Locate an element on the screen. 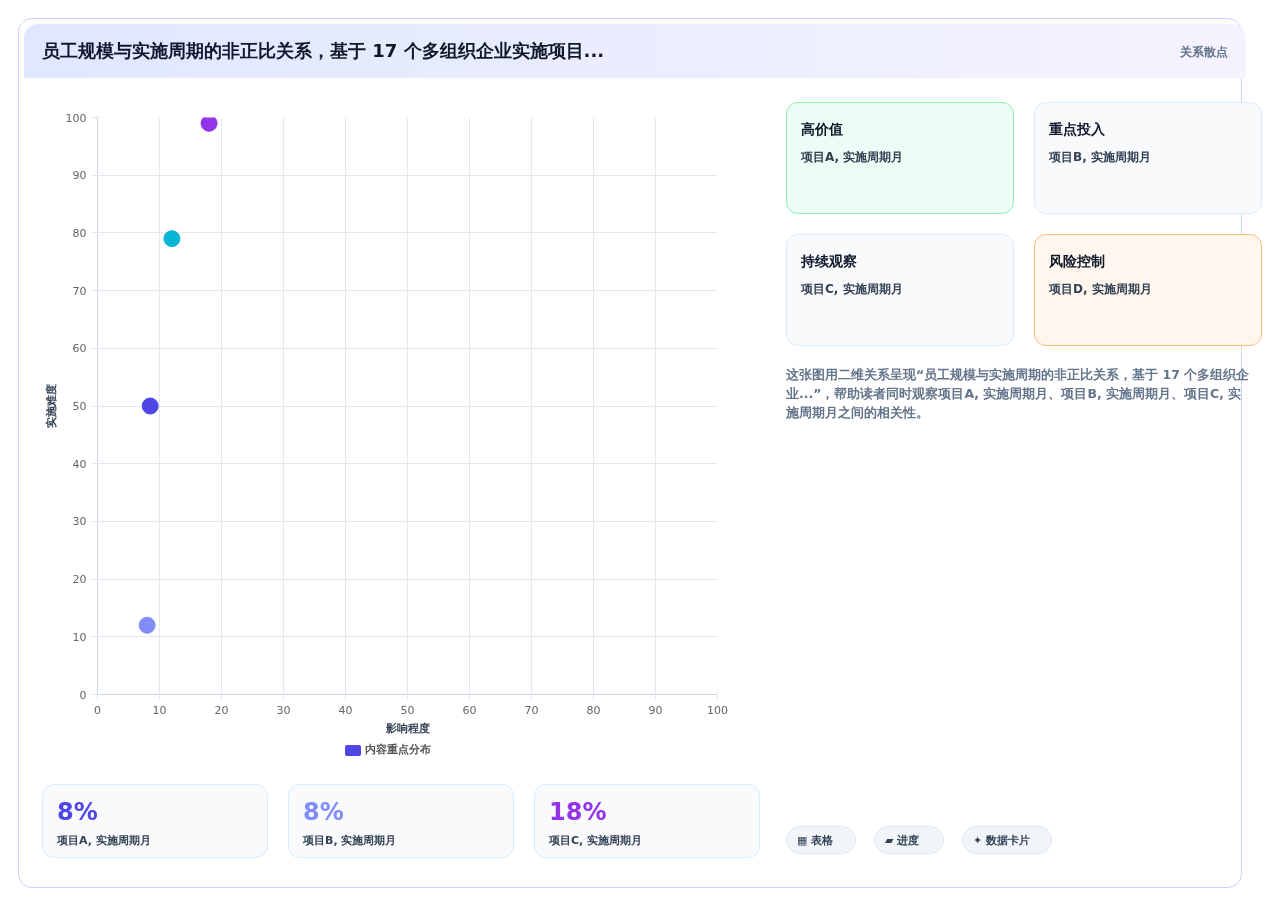 The width and height of the screenshot is (1288, 911). y-tick-label: 0 is located at coordinates (83, 695).